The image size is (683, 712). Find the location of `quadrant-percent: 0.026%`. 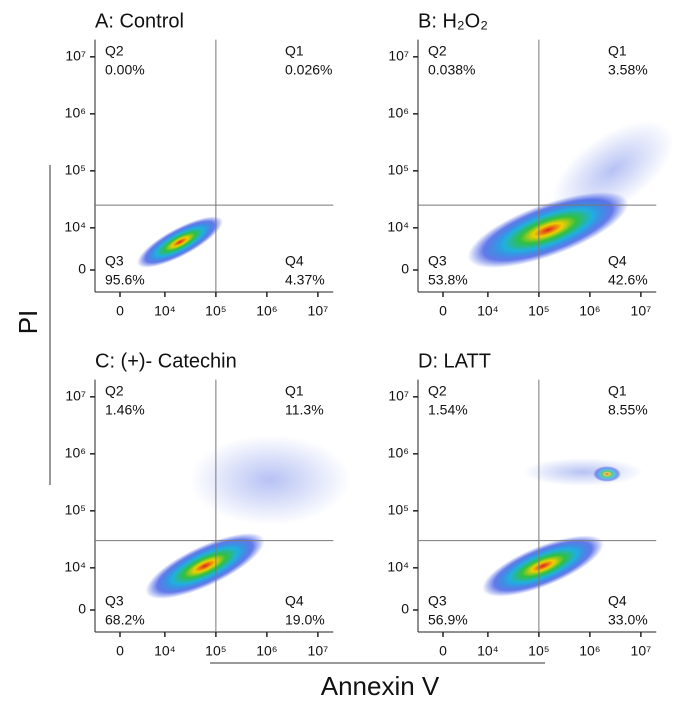

quadrant-percent: 0.026% is located at coordinates (308, 70).